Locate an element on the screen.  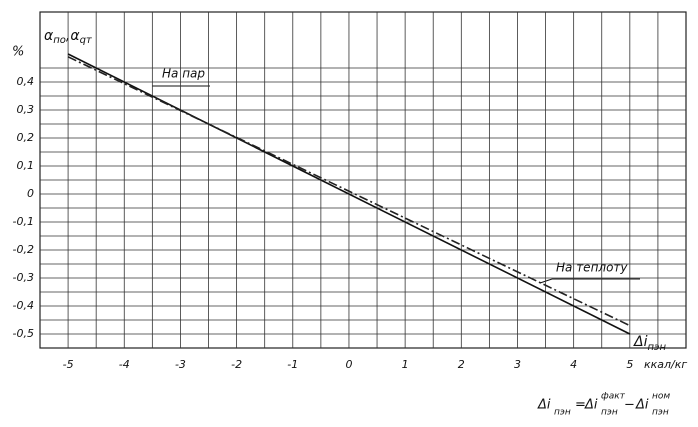
x-tick-label: 5 is located at coordinates (629, 364).